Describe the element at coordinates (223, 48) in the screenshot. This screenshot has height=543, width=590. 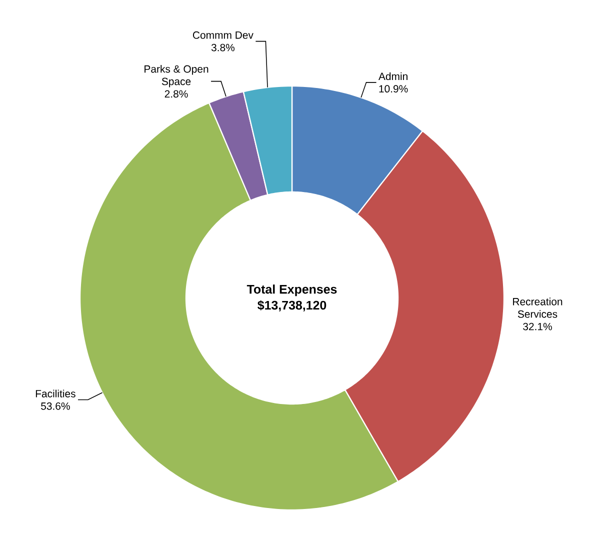
I see `data-label: 3.8%` at that location.